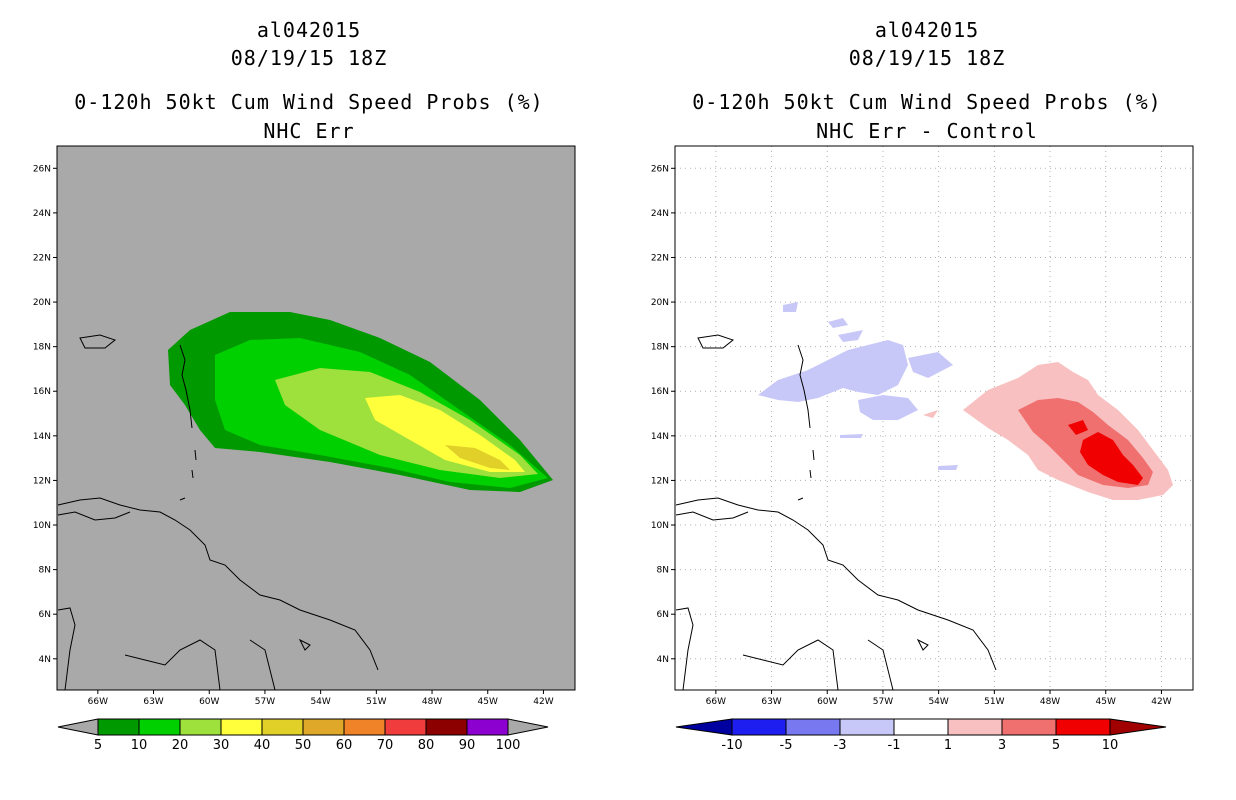 The height and width of the screenshot is (800, 1236). What do you see at coordinates (838, 323) in the screenshot?
I see `diff-neg-1f` at bounding box center [838, 323].